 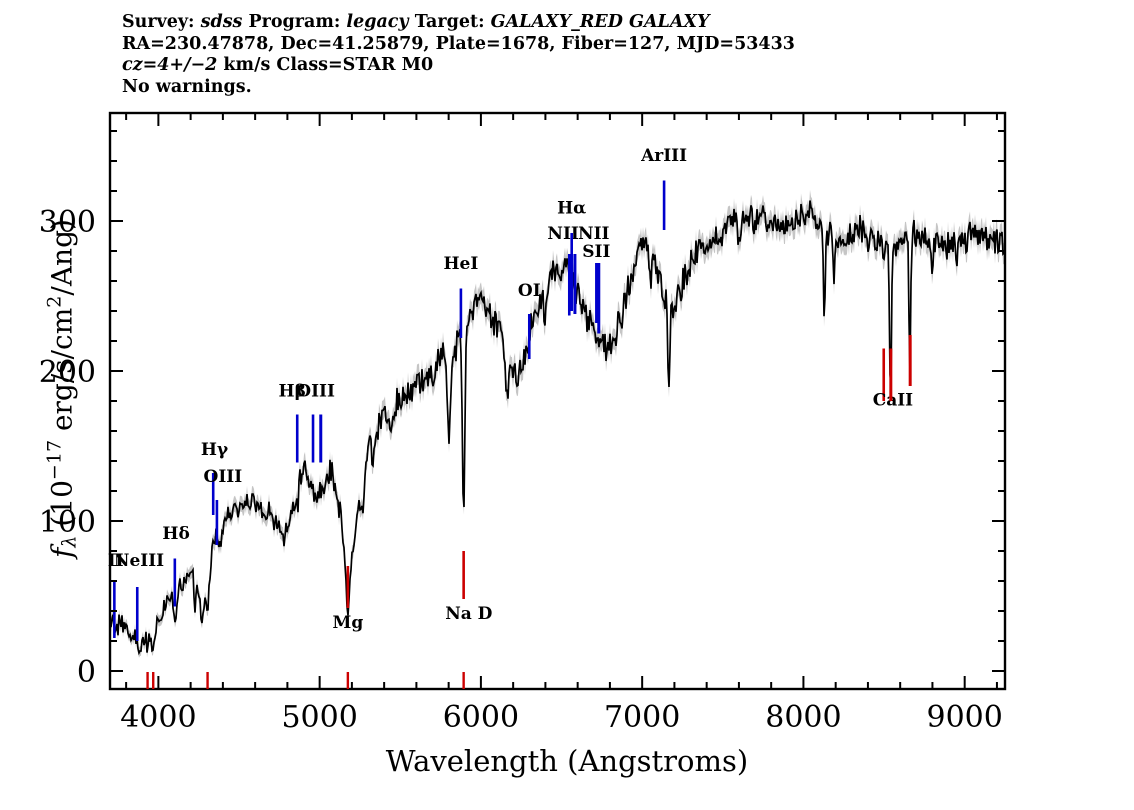 I want to click on y-axis-title: fλ (10−17 erg/s/cm2/Ang), so click(x=62, y=389).